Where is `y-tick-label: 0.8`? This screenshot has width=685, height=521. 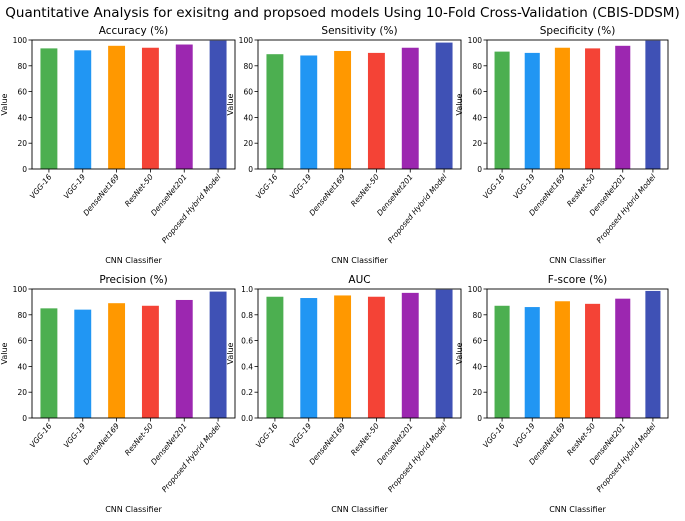
y-tick-label: 0.8 is located at coordinates (247, 315).